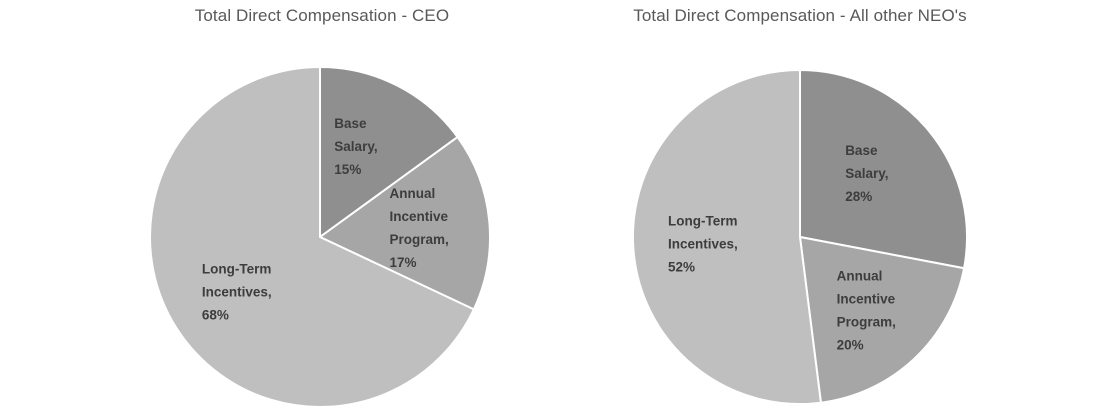 The height and width of the screenshot is (409, 1112). I want to click on slice-label-0: Base Salary, 15%, so click(355, 146).